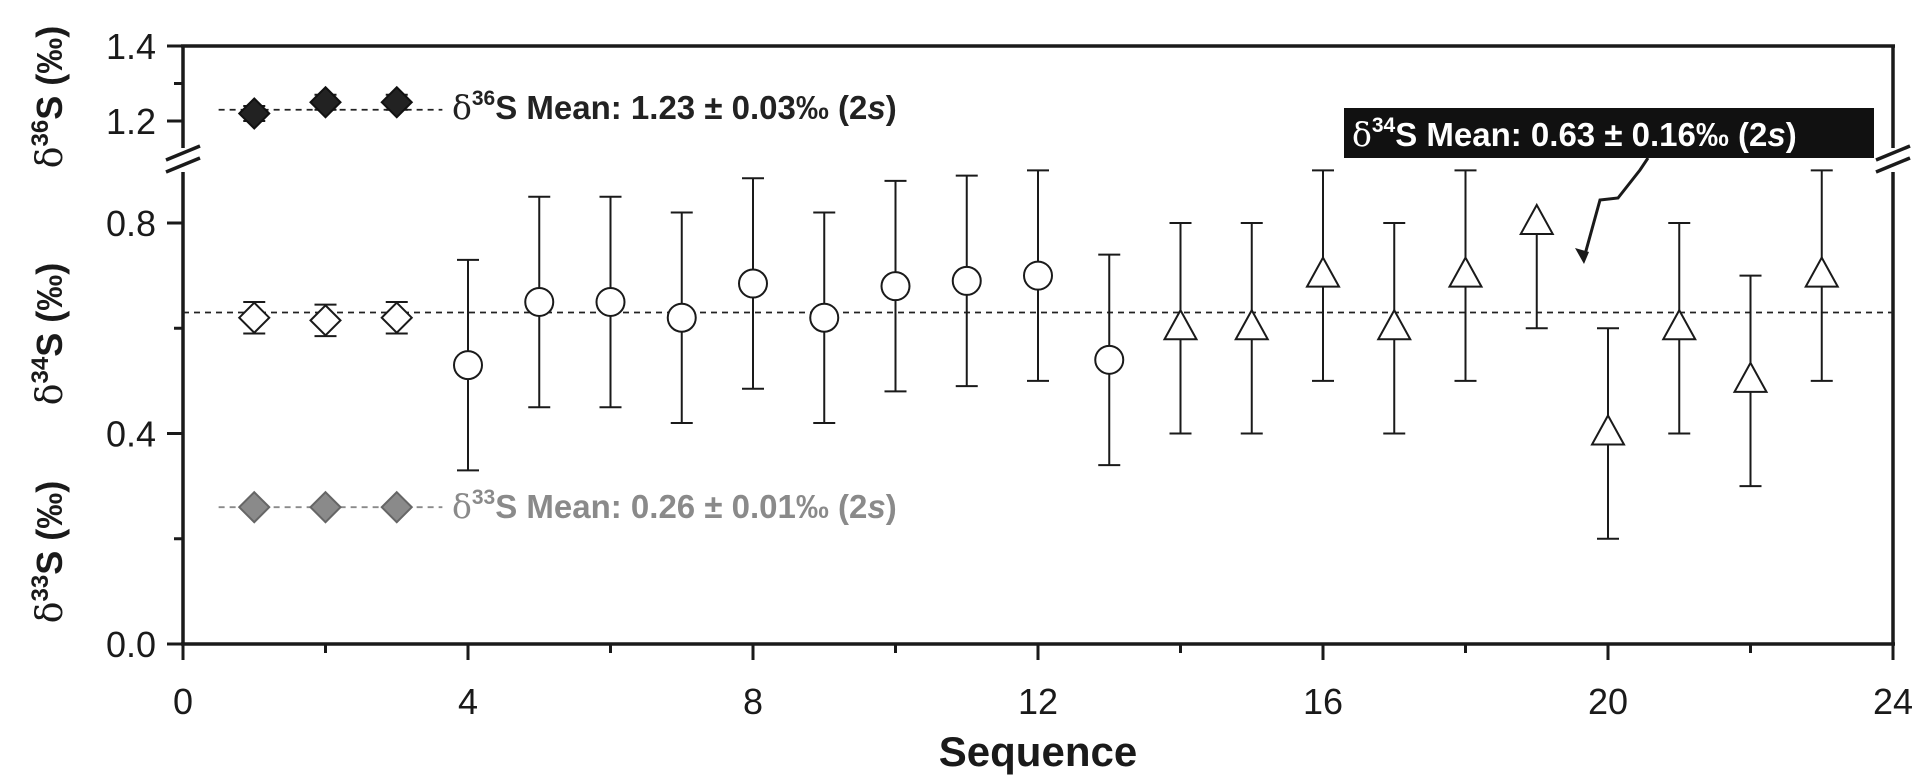 The height and width of the screenshot is (781, 1920). Describe the element at coordinates (131, 223) in the screenshot. I see `y-tick-label: 0.8` at that location.